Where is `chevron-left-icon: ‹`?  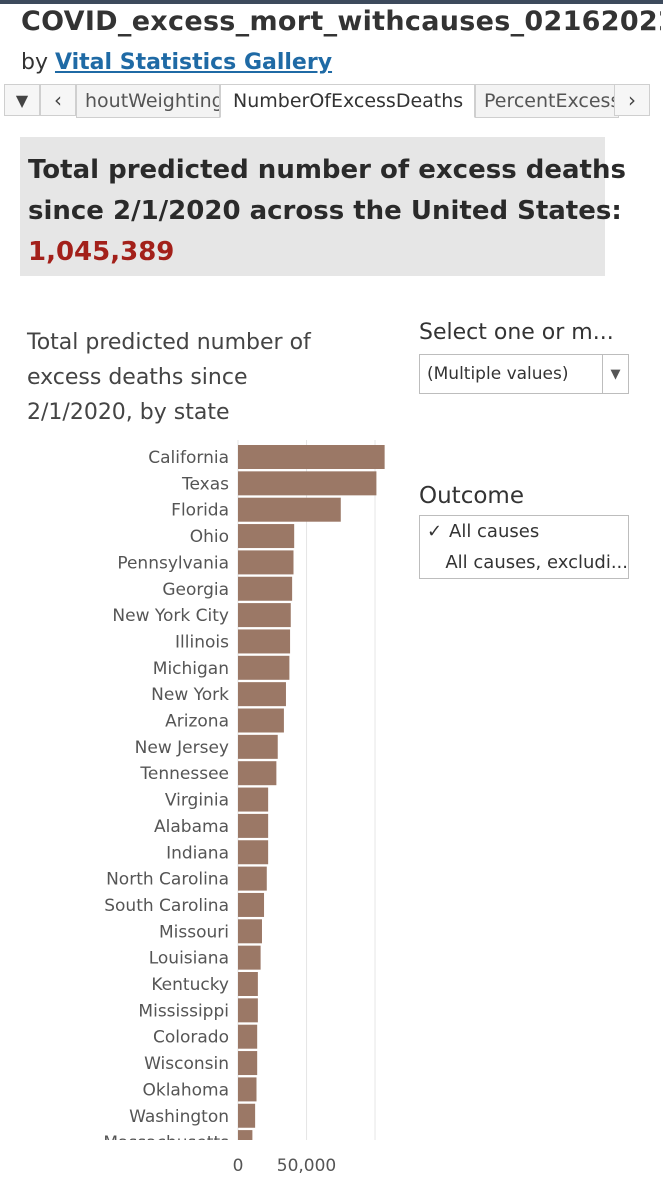 chevron-left-icon: ‹ is located at coordinates (58, 100).